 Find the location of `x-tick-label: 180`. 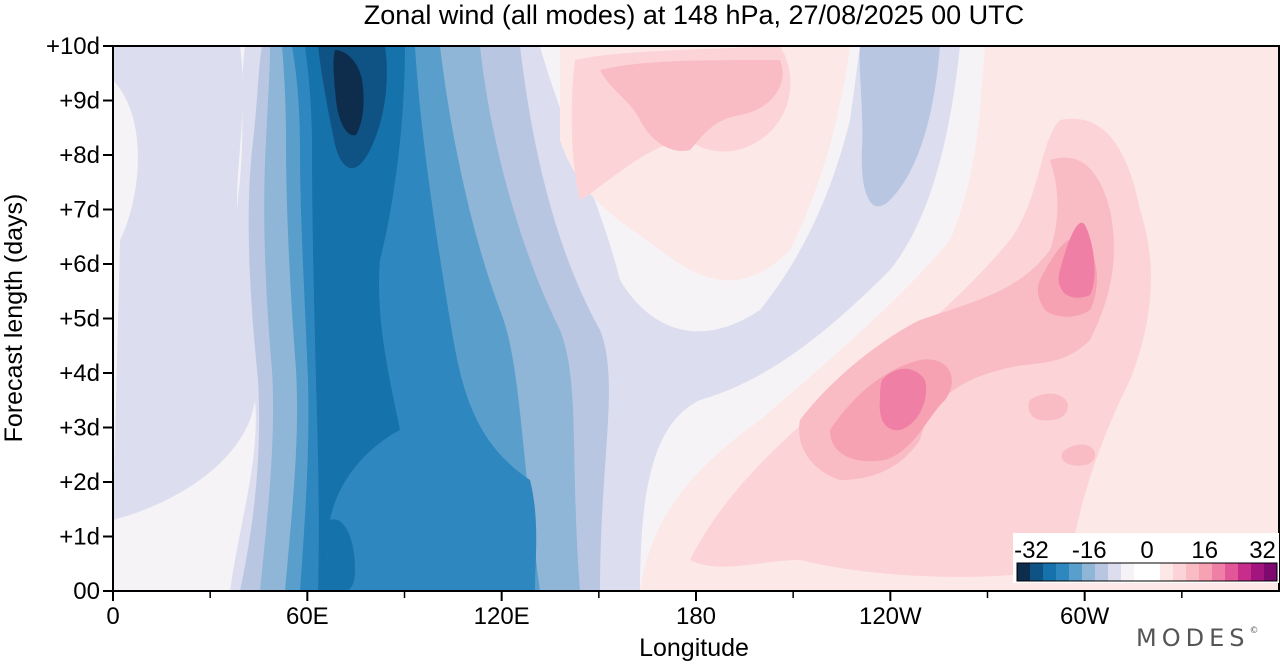

x-tick-label: 180 is located at coordinates (696, 616).